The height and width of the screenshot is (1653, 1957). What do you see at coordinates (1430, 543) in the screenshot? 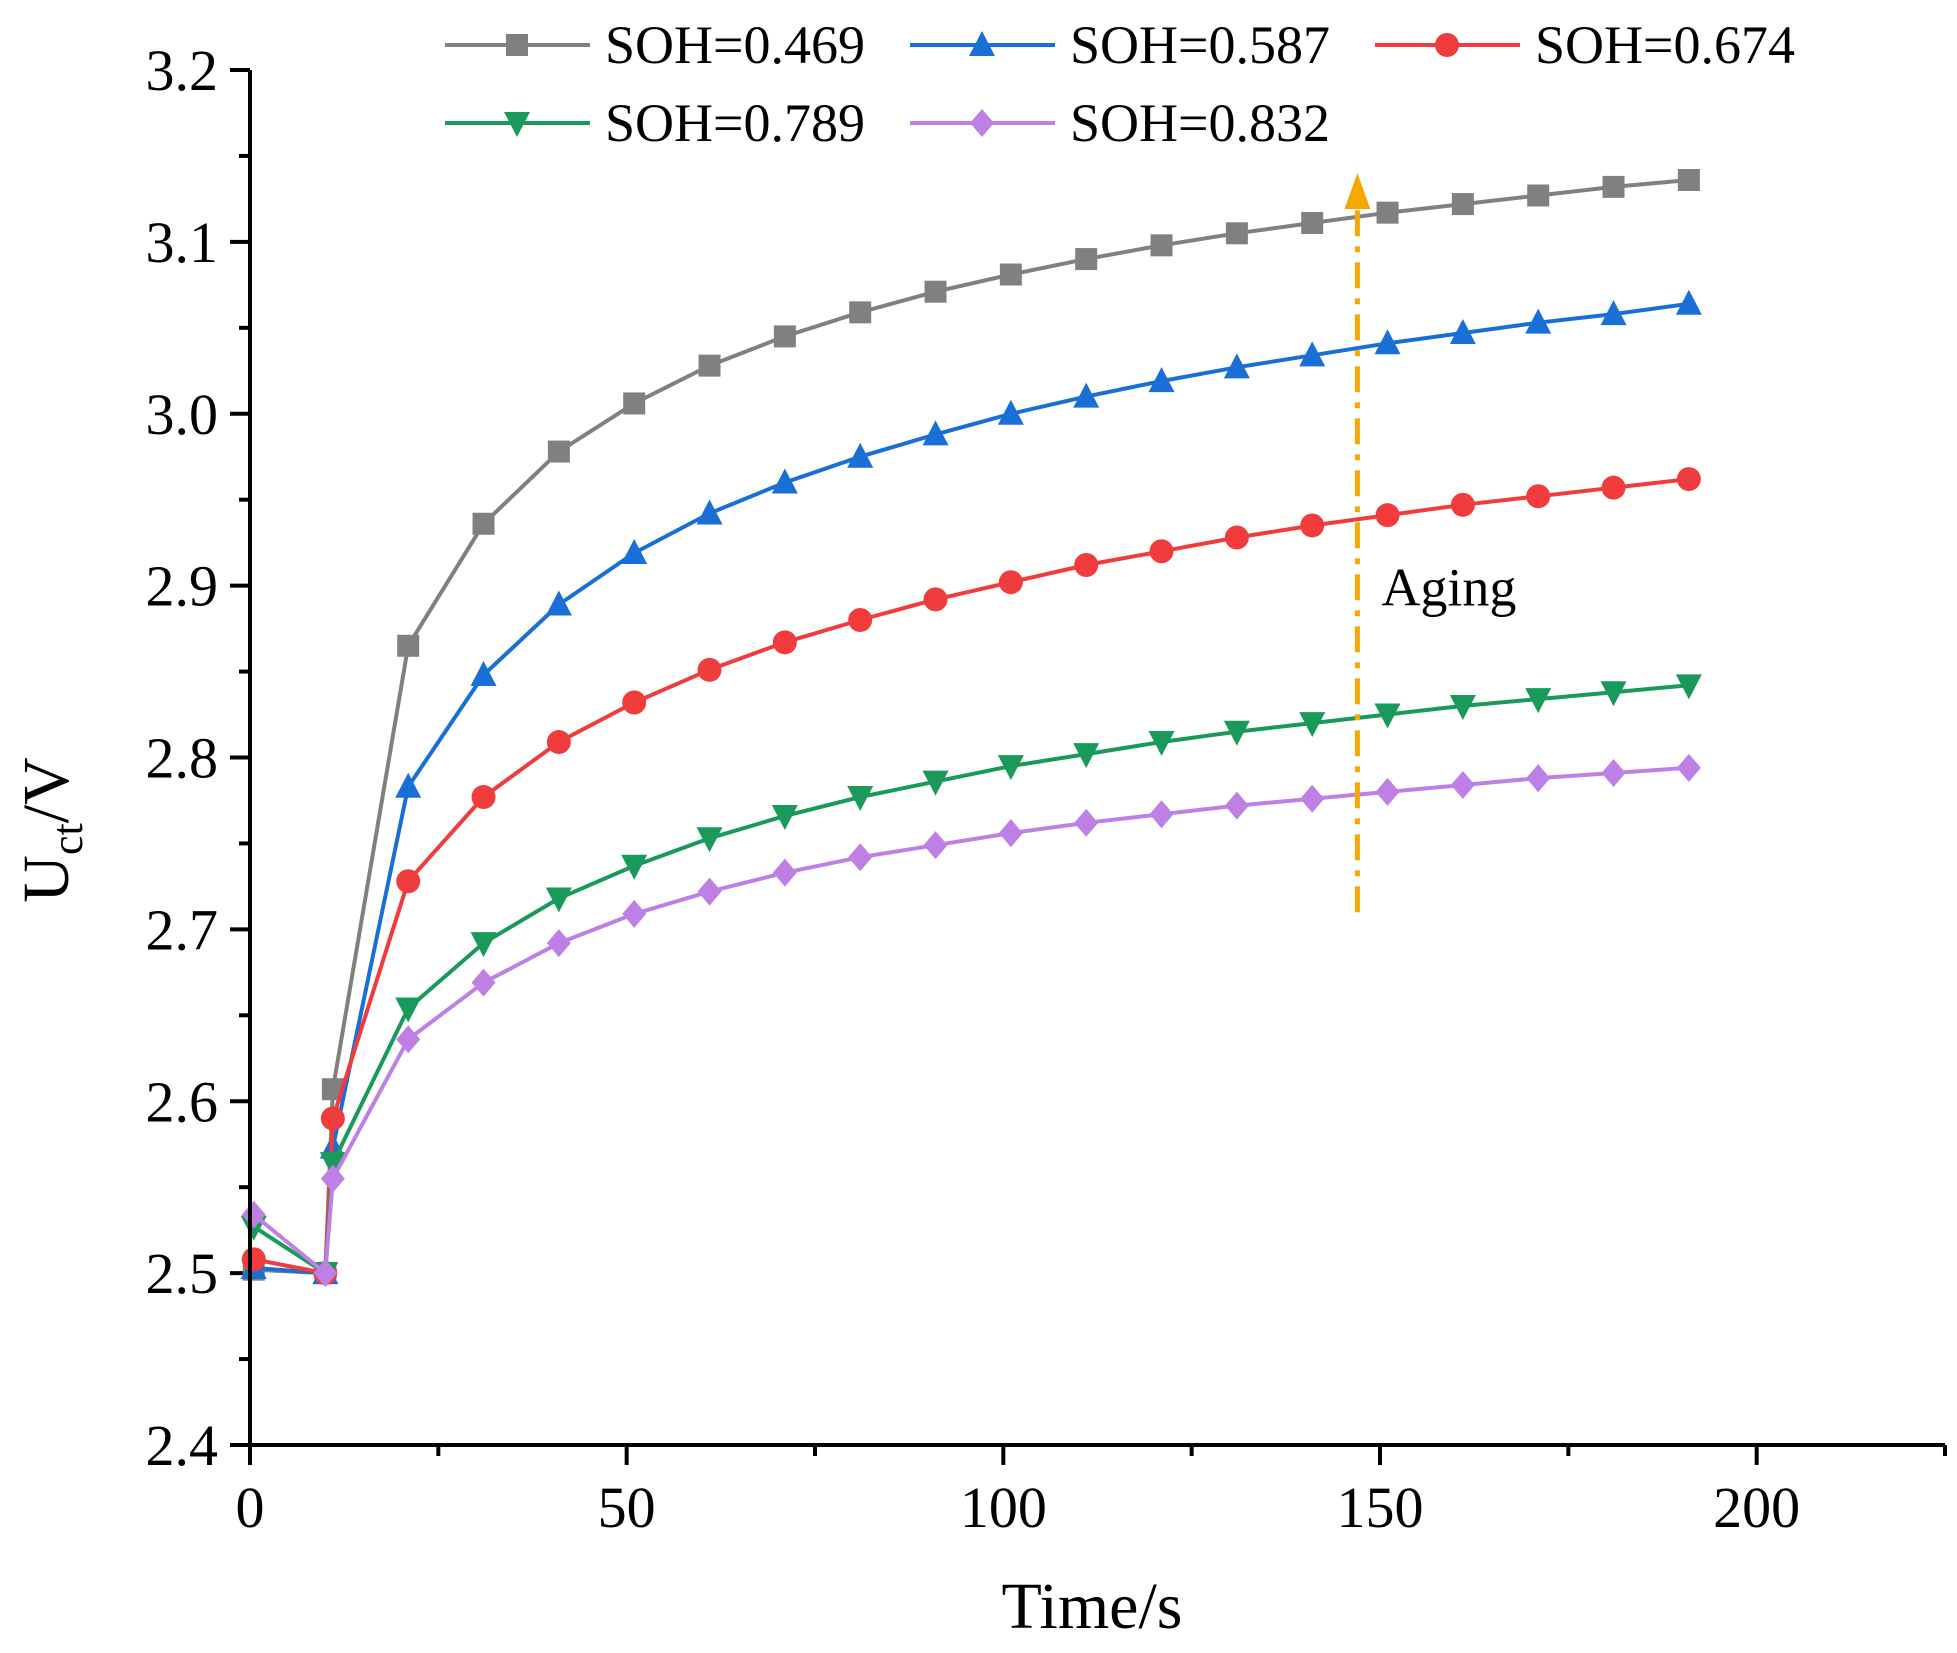
I see `annotation-layer: Aging` at bounding box center [1430, 543].